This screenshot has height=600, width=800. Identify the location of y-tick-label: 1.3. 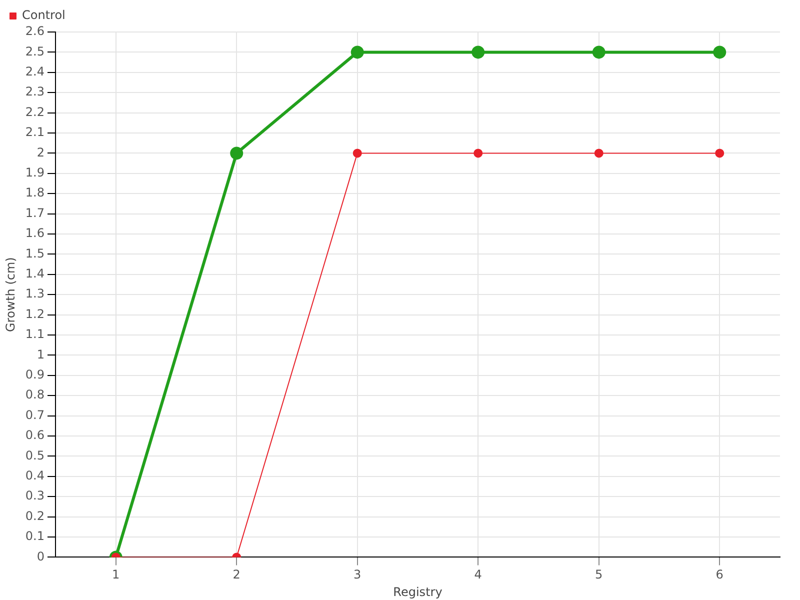
(34, 293).